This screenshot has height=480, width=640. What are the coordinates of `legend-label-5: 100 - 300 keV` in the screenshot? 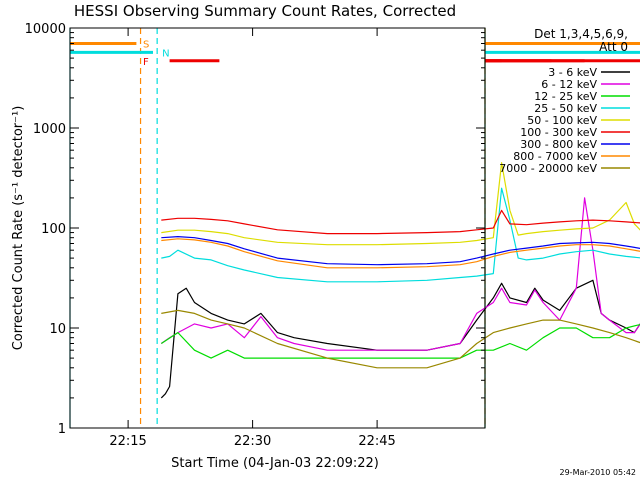 It's located at (558, 132).